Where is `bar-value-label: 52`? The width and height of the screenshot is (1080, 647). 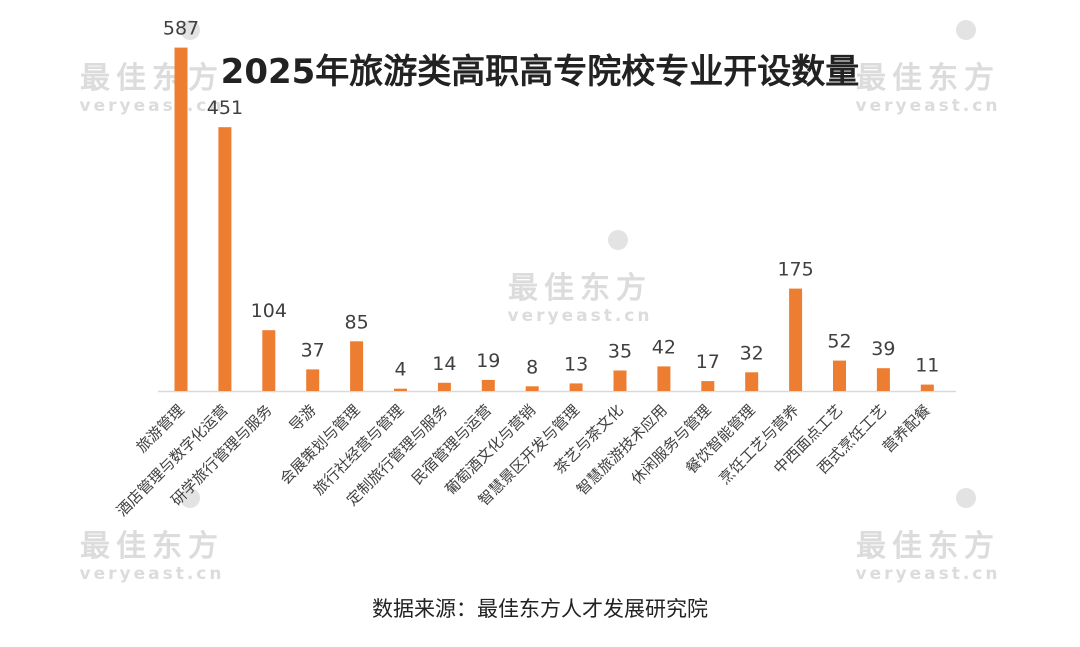 bar-value-label: 52 is located at coordinates (839, 342).